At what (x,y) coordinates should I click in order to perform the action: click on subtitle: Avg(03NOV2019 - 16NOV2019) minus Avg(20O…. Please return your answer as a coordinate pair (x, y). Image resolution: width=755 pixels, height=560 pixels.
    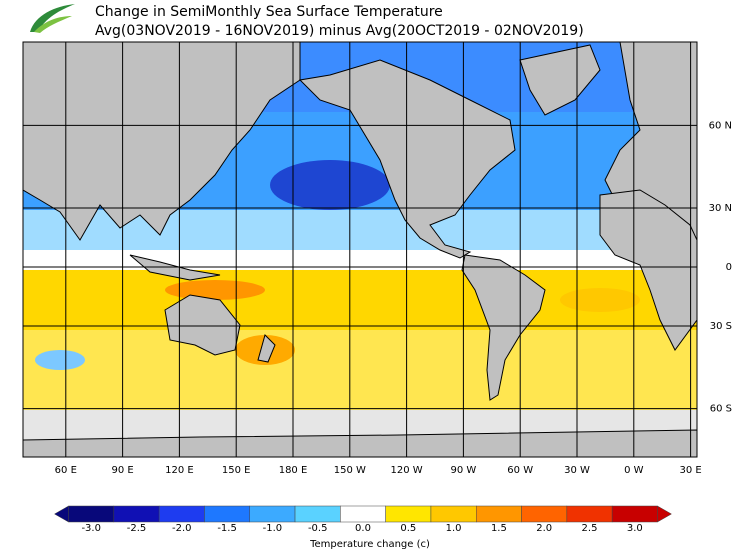
    Looking at the image, I should click on (339, 31).